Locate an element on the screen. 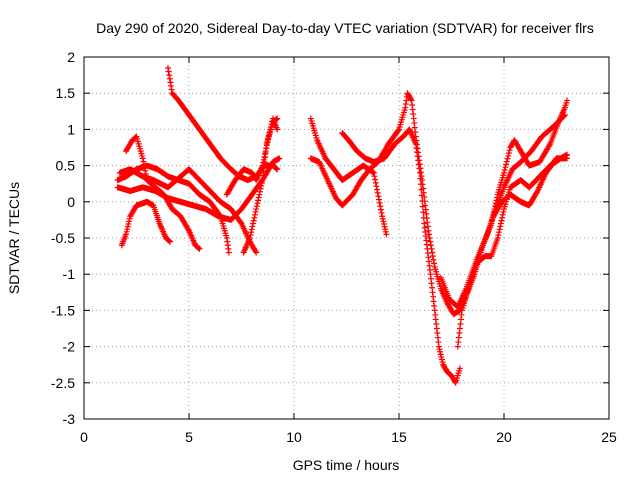 The height and width of the screenshot is (480, 640). y-tick-label: -3 is located at coordinates (69, 419).